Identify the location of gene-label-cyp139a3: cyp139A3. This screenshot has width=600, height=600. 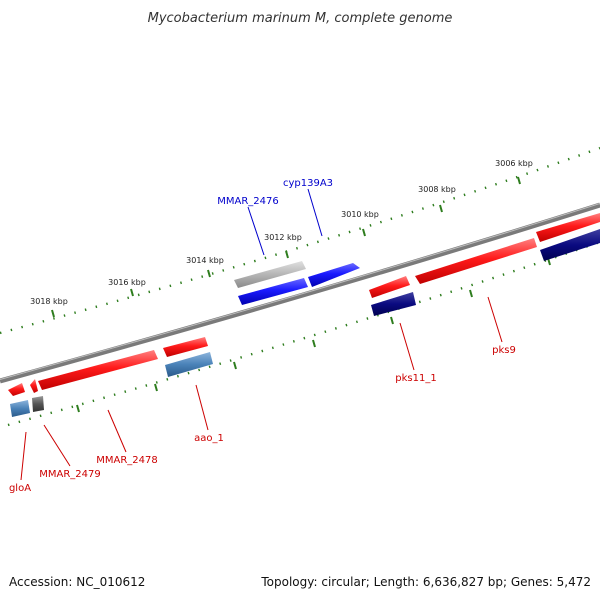
(308, 183).